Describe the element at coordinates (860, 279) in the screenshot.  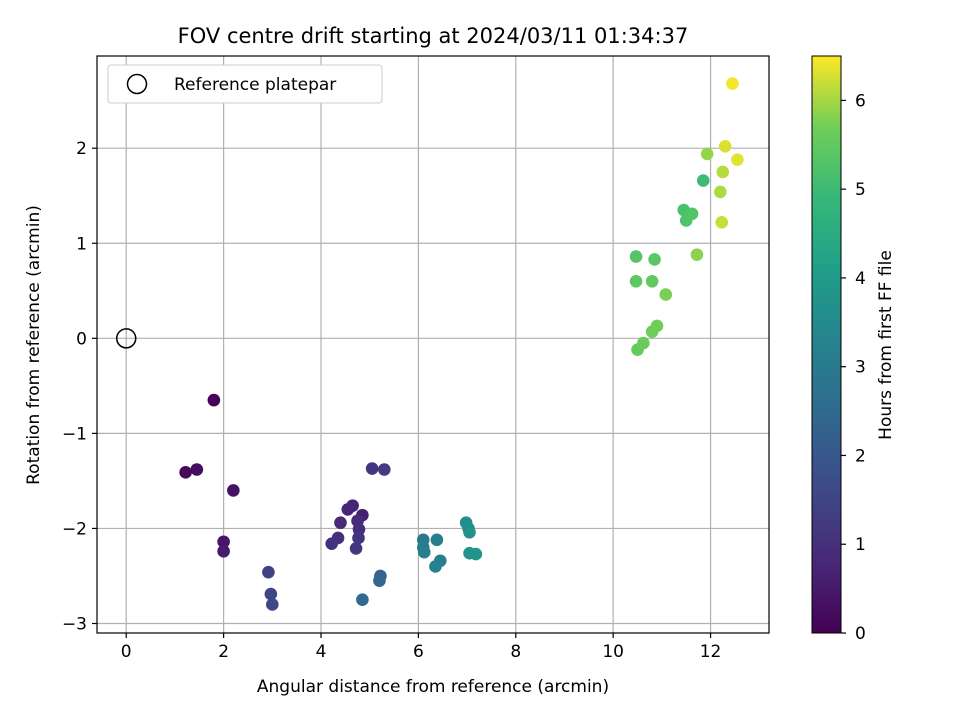
I see `colorbar-tick-label: 4` at that location.